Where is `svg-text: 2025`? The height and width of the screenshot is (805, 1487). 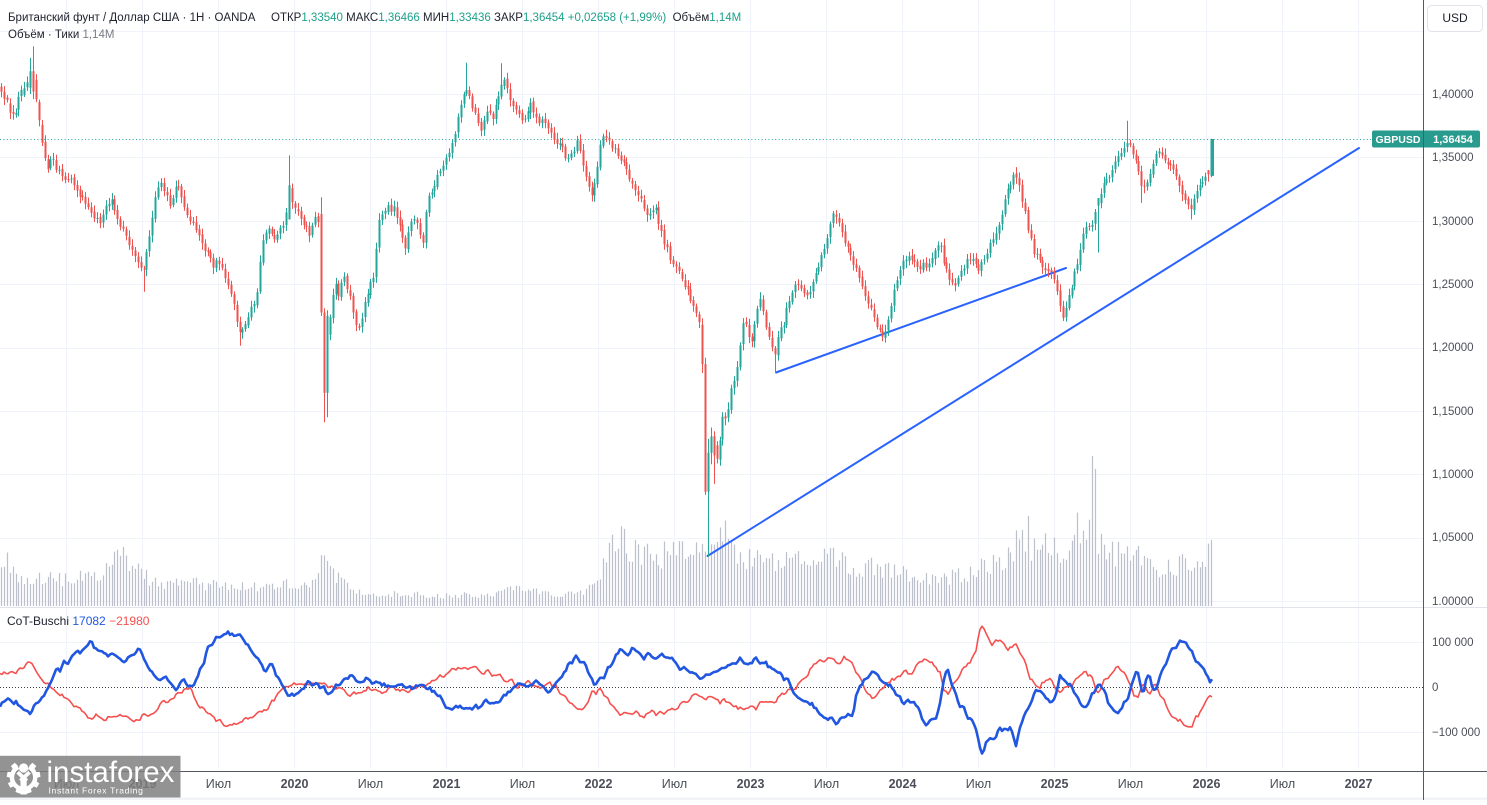
svg-text: 2025 is located at coordinates (1055, 784).